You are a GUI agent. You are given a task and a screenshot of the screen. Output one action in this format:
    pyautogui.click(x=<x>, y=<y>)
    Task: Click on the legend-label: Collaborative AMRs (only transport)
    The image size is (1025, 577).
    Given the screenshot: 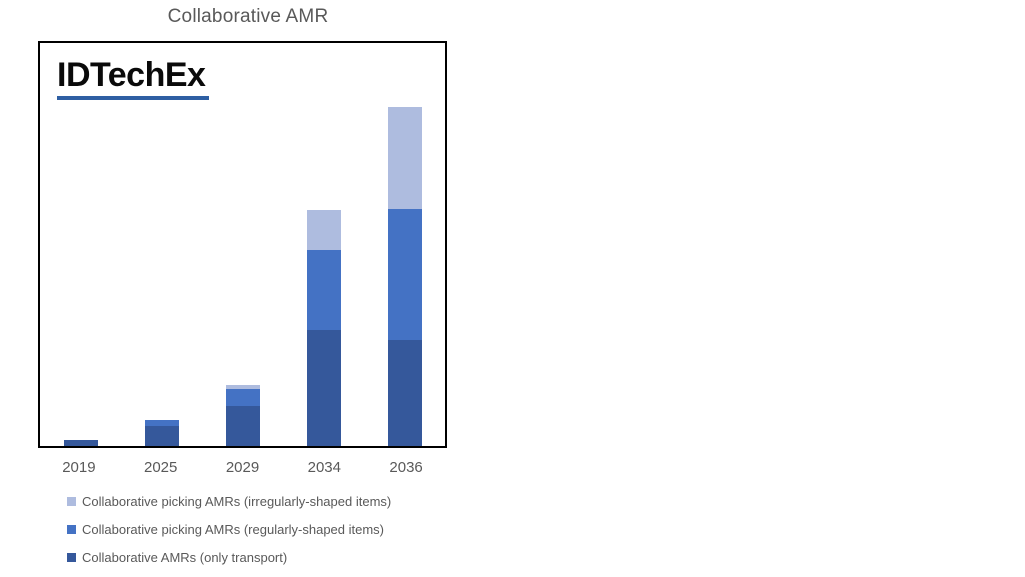 What is the action you would take?
    pyautogui.click(x=185, y=557)
    